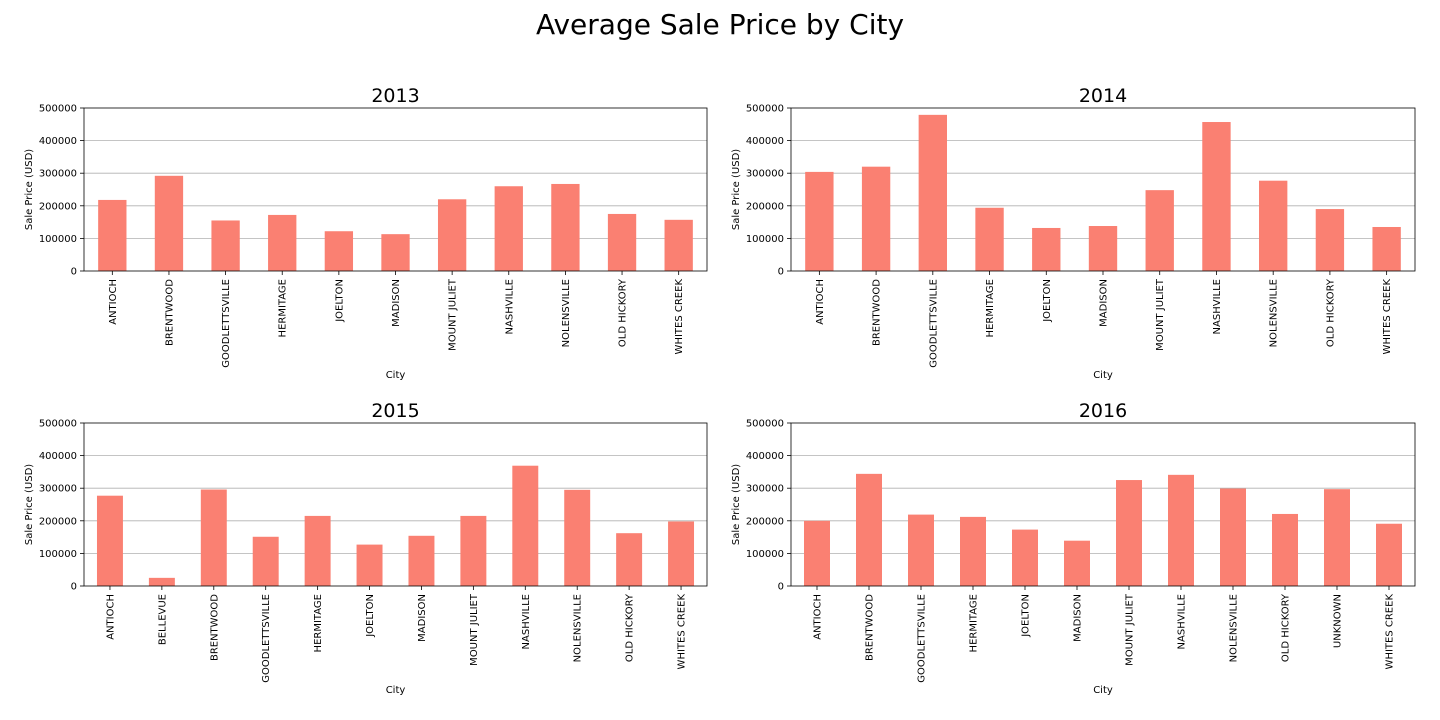  I want to click on panel-title: 2014, so click(1103, 96).